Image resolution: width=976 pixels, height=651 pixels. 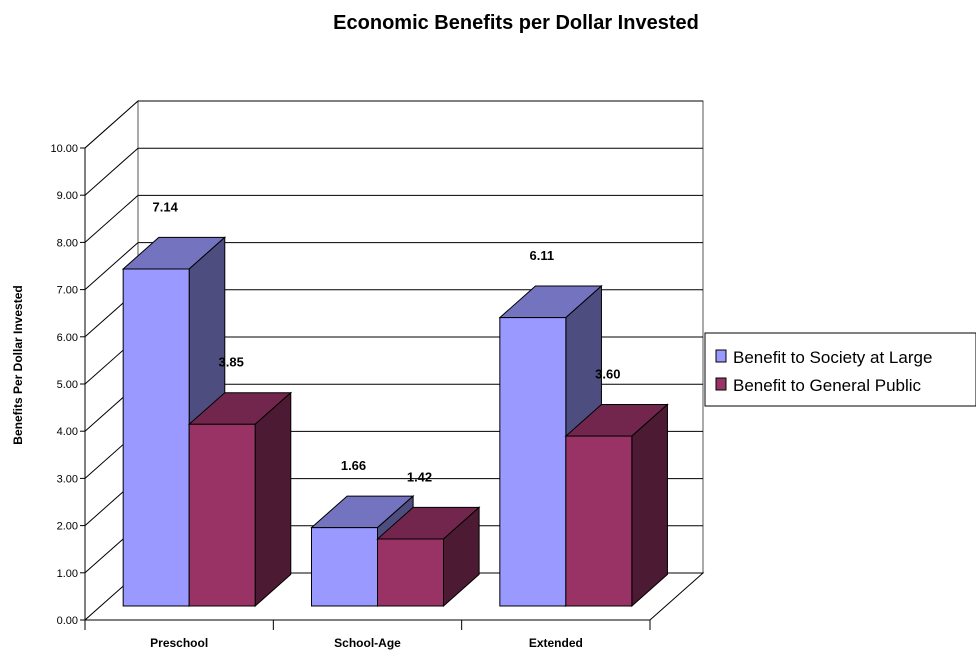 I want to click on y-tick-label: 10.00, so click(x=64, y=149).